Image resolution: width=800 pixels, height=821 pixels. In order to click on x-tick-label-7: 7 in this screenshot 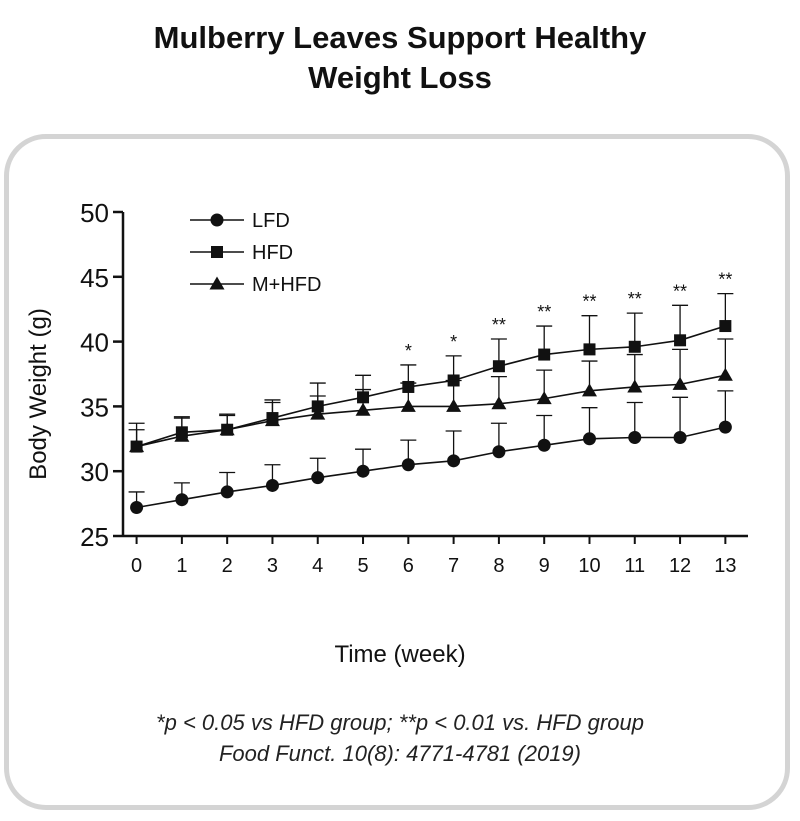, I will do `click(453, 566)`.